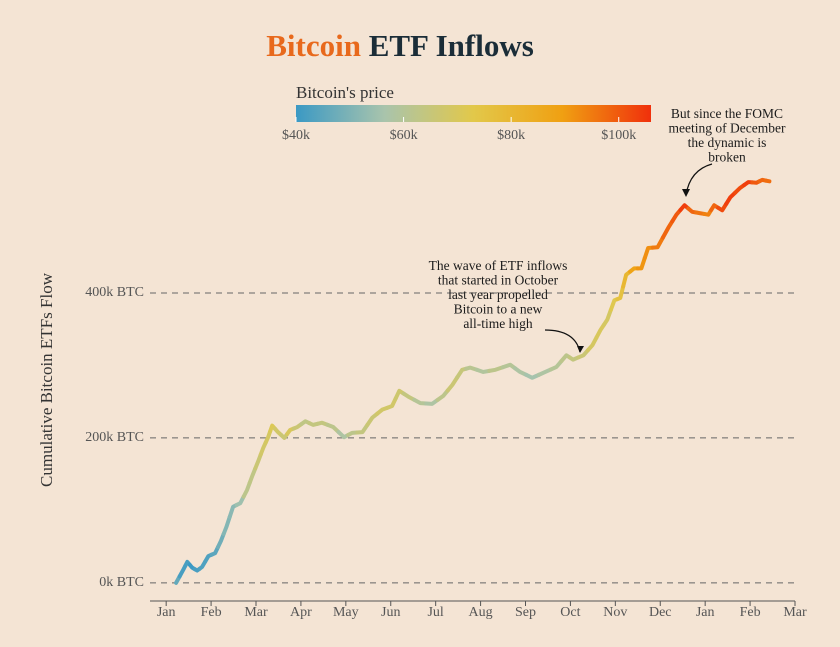  Describe the element at coordinates (618, 135) in the screenshot. I see `colorbar-tick-label: $100k` at that location.